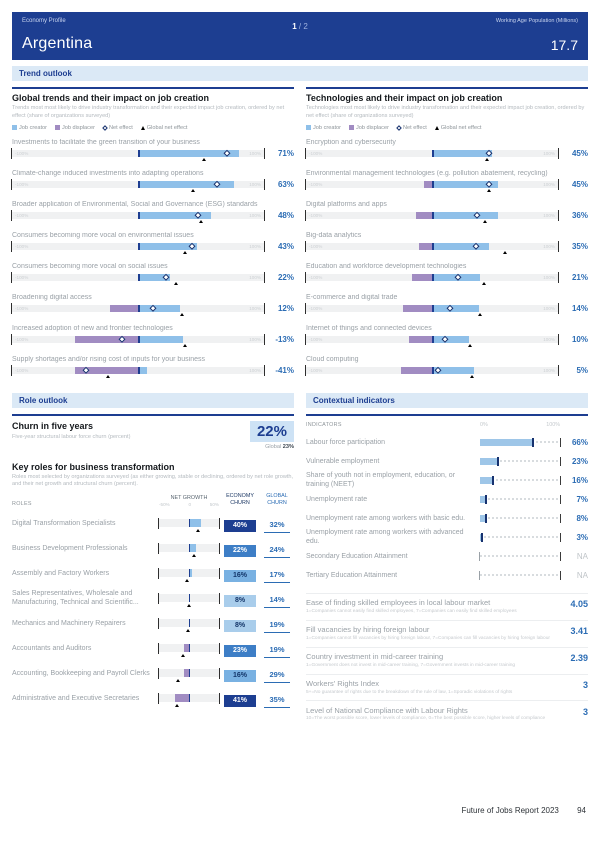 This screenshot has height=848, width=600. I want to click on growth-tick-left, so click(159, 698).